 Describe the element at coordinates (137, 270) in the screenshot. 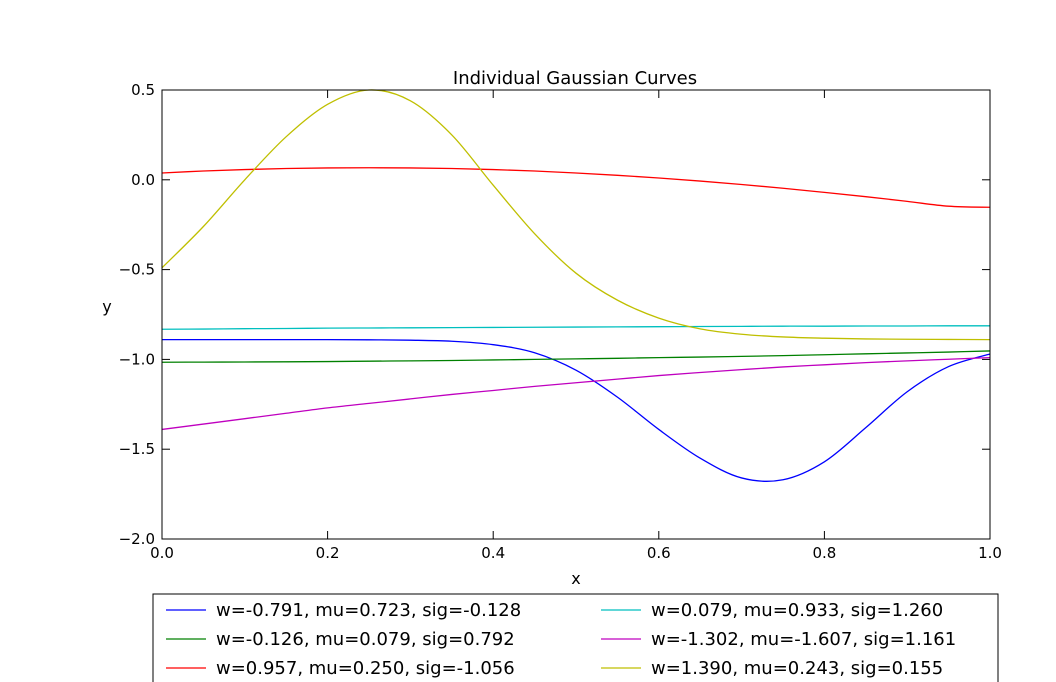

I see `y-tick-label: −0.5` at that location.